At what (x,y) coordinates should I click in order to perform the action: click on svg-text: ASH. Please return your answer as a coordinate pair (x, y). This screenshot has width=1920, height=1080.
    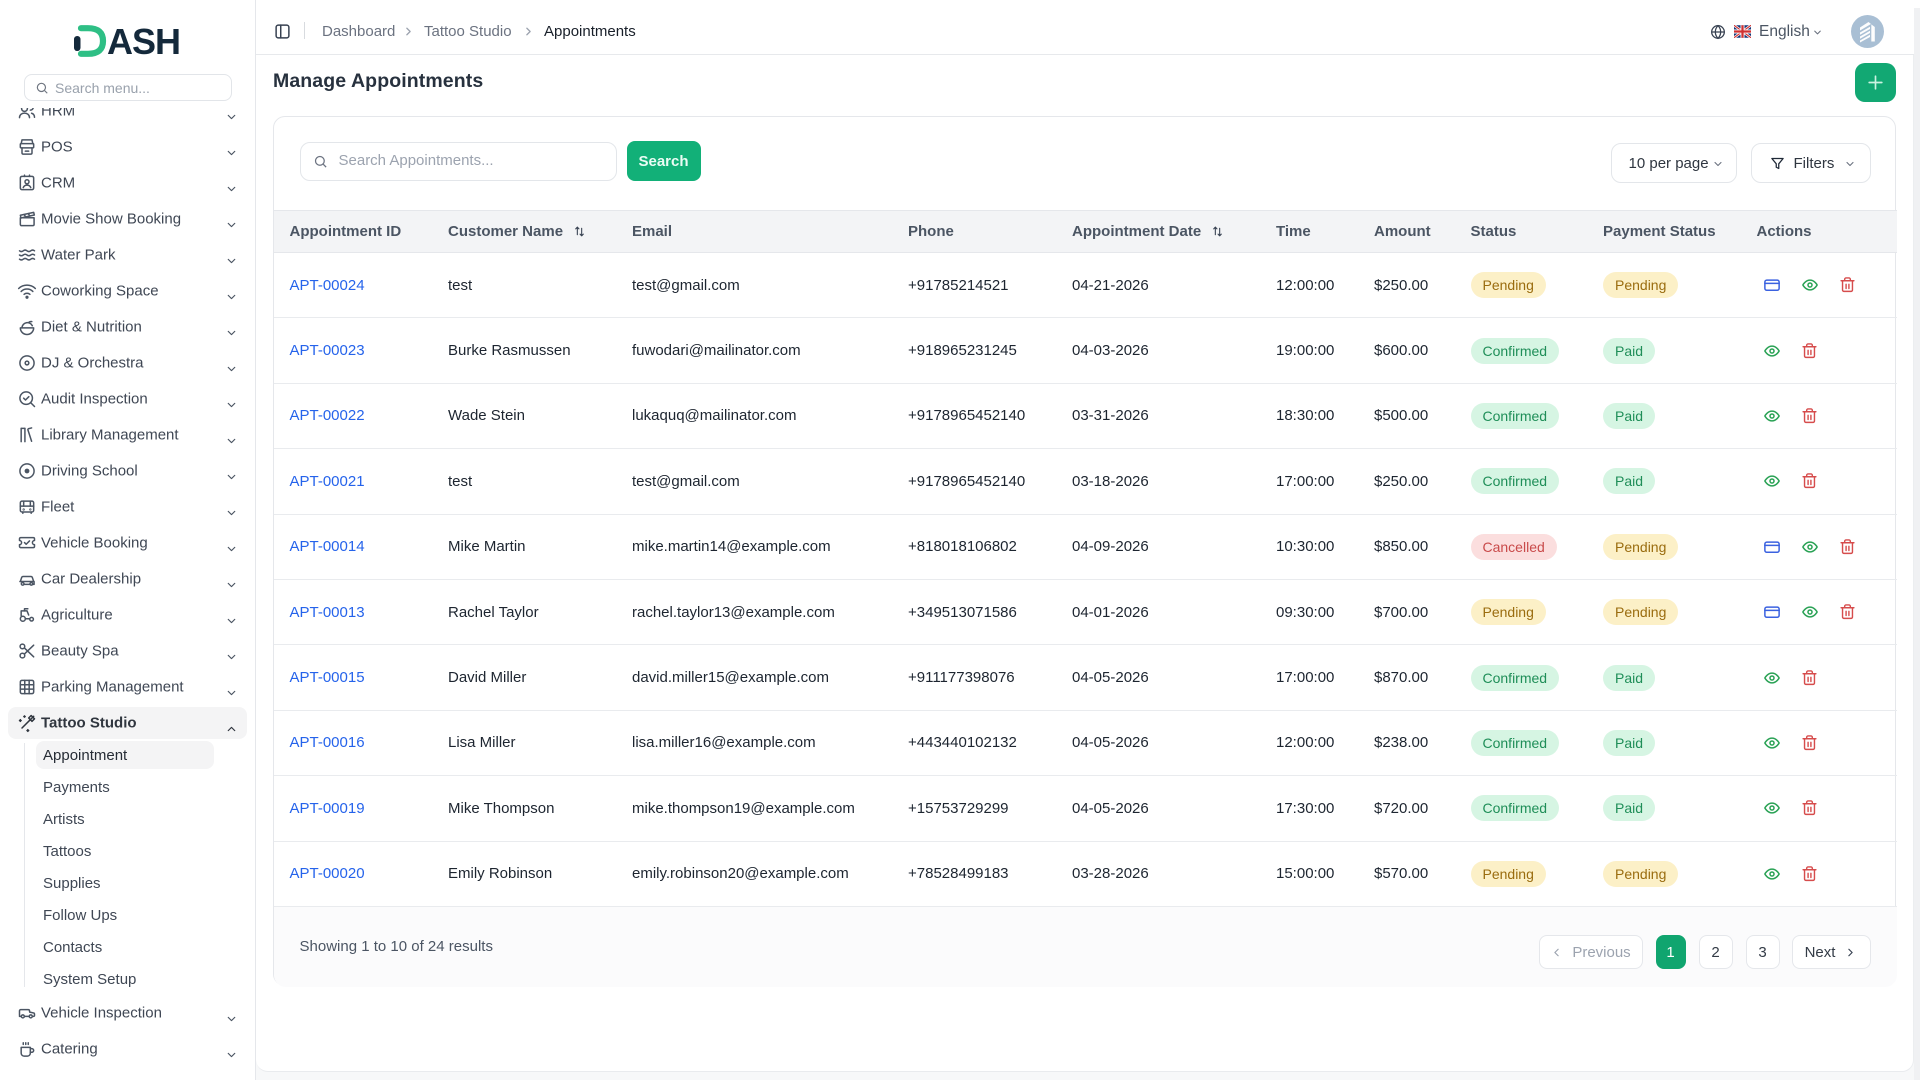
    Looking at the image, I should click on (143, 43).